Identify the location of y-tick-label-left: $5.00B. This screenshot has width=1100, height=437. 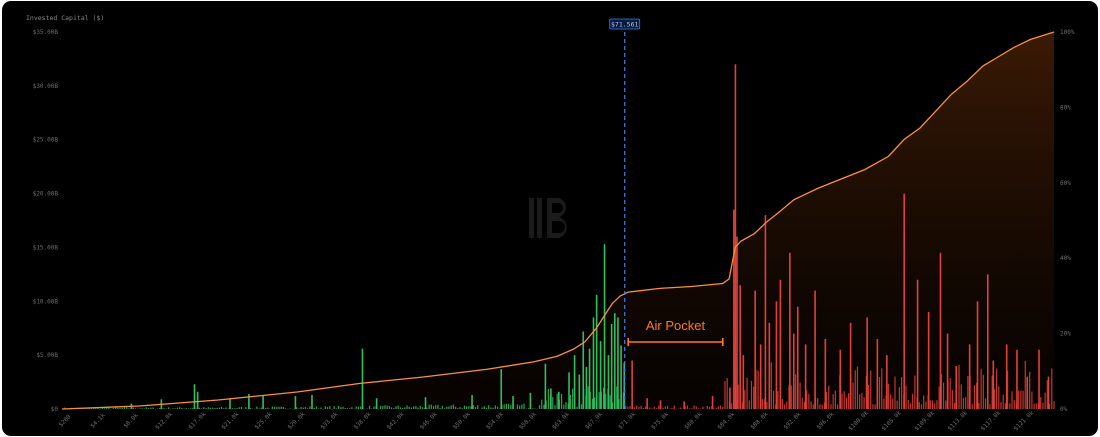
(47, 355).